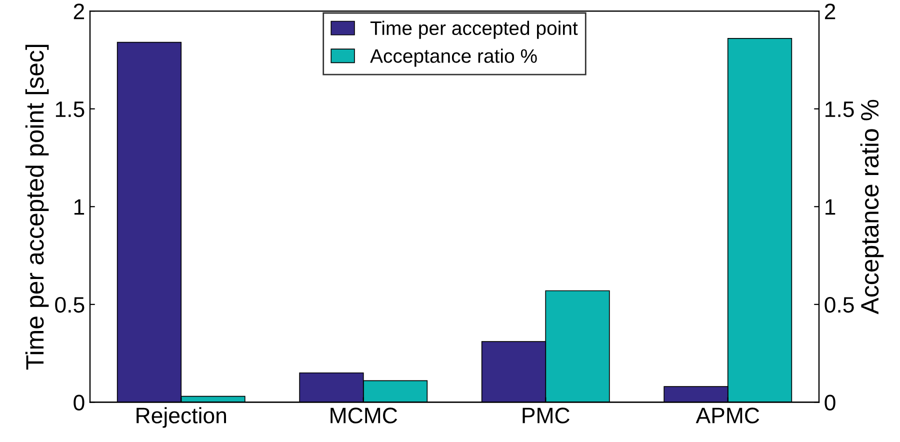 This screenshot has width=900, height=442. What do you see at coordinates (728, 416) in the screenshot?
I see `x-tick-label: APMC` at bounding box center [728, 416].